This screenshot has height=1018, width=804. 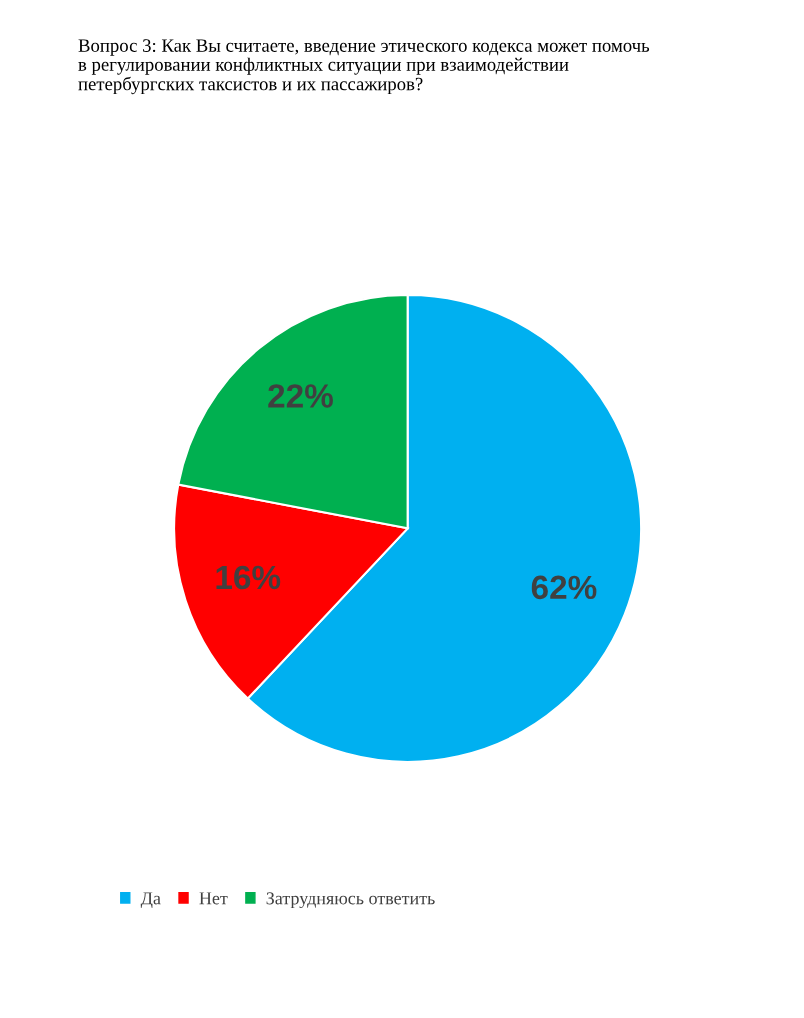 What do you see at coordinates (300, 396) in the screenshot?
I see `data-label: 22%` at bounding box center [300, 396].